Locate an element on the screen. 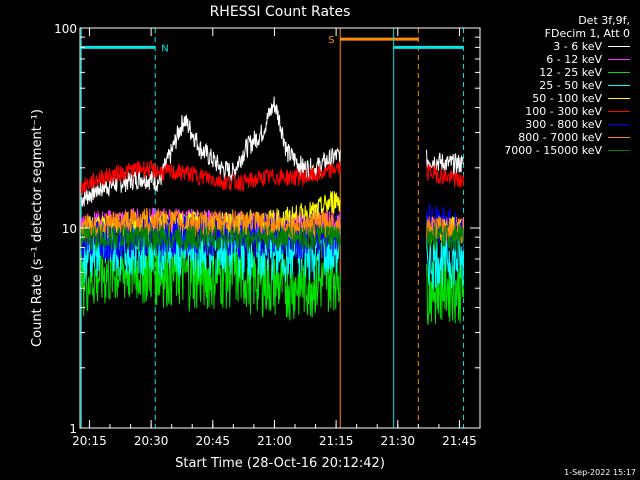 The image size is (640, 480). y-tick-label-2: 100 is located at coordinates (65, 29).